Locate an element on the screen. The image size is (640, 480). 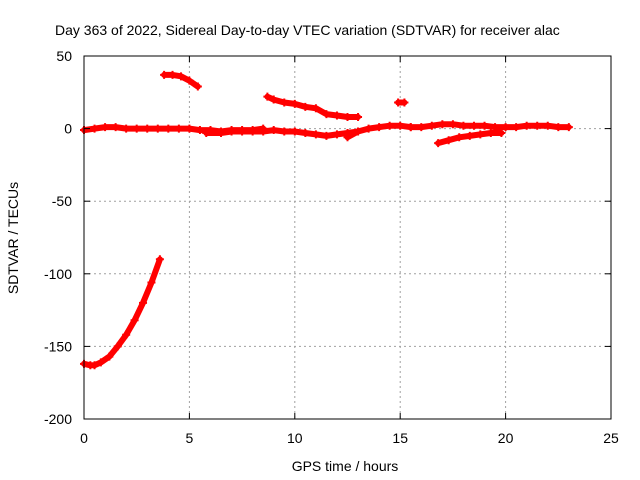
x-axis-label: GPS time / hours is located at coordinates (345, 466).